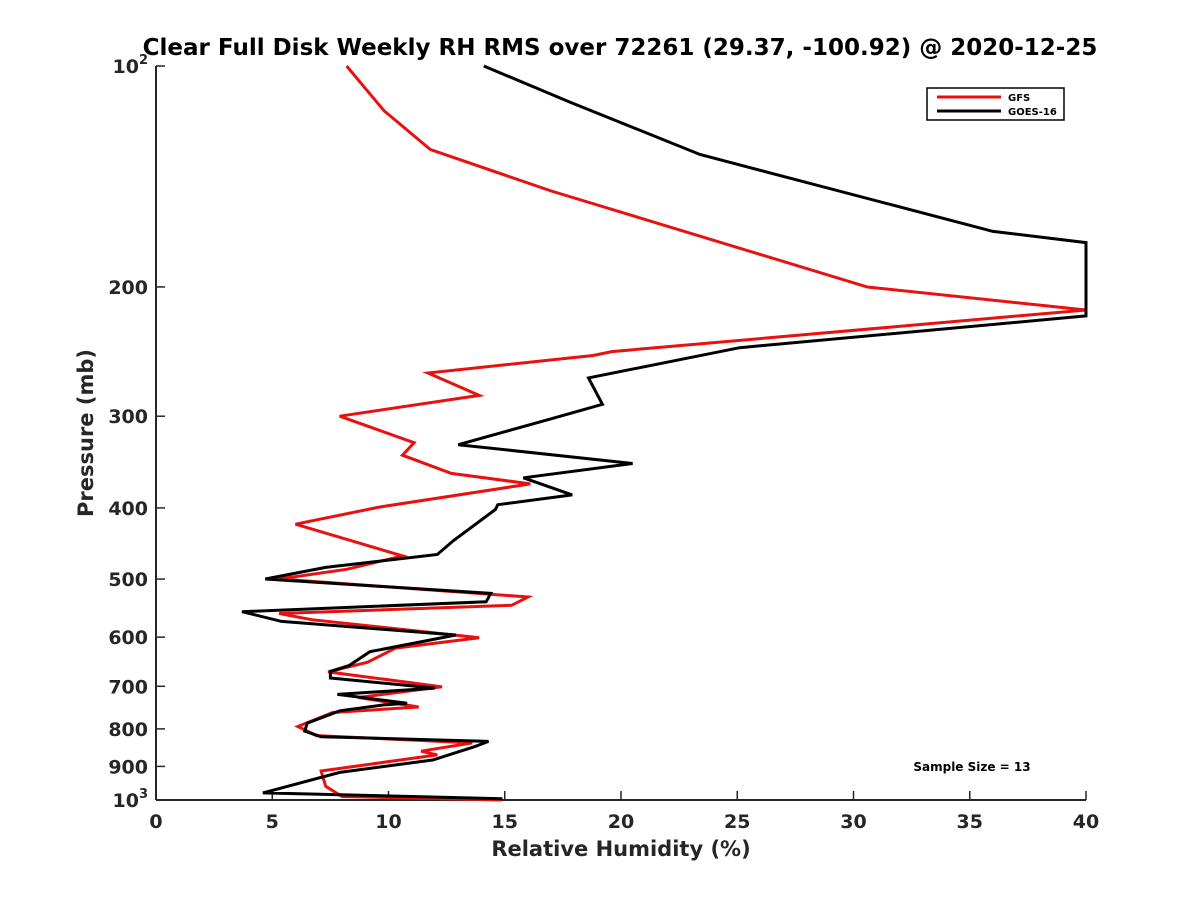 Image resolution: width=1200 pixels, height=900 pixels. I want to click on x-tick-label: 40, so click(1086, 822).